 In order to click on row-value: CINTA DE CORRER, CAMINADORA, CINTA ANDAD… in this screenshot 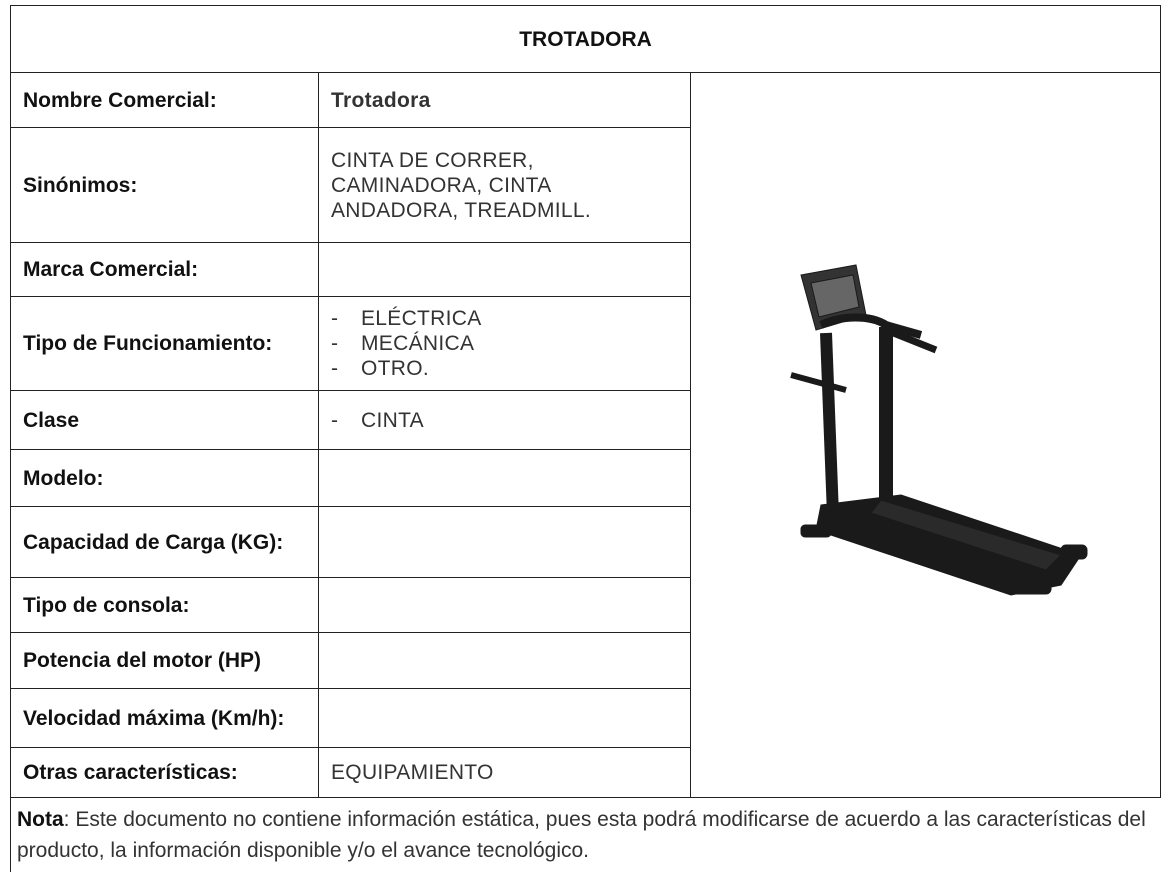, I will do `click(505, 185)`.